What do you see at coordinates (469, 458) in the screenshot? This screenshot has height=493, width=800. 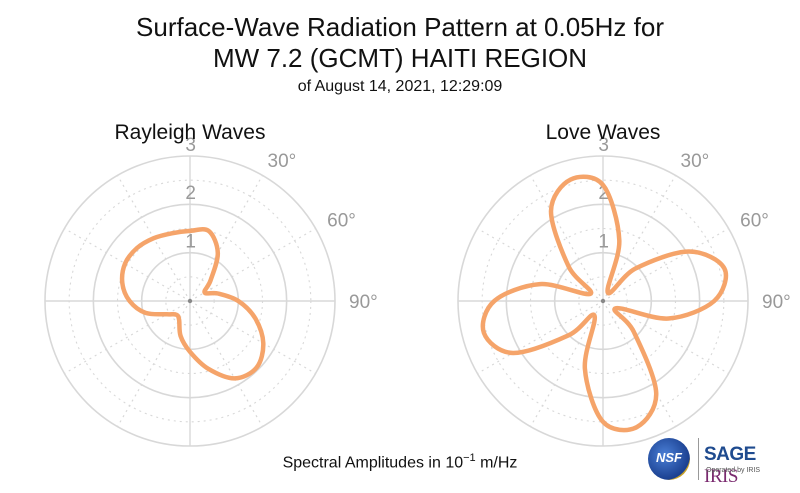 I see `caption-exponent: −1` at bounding box center [469, 458].